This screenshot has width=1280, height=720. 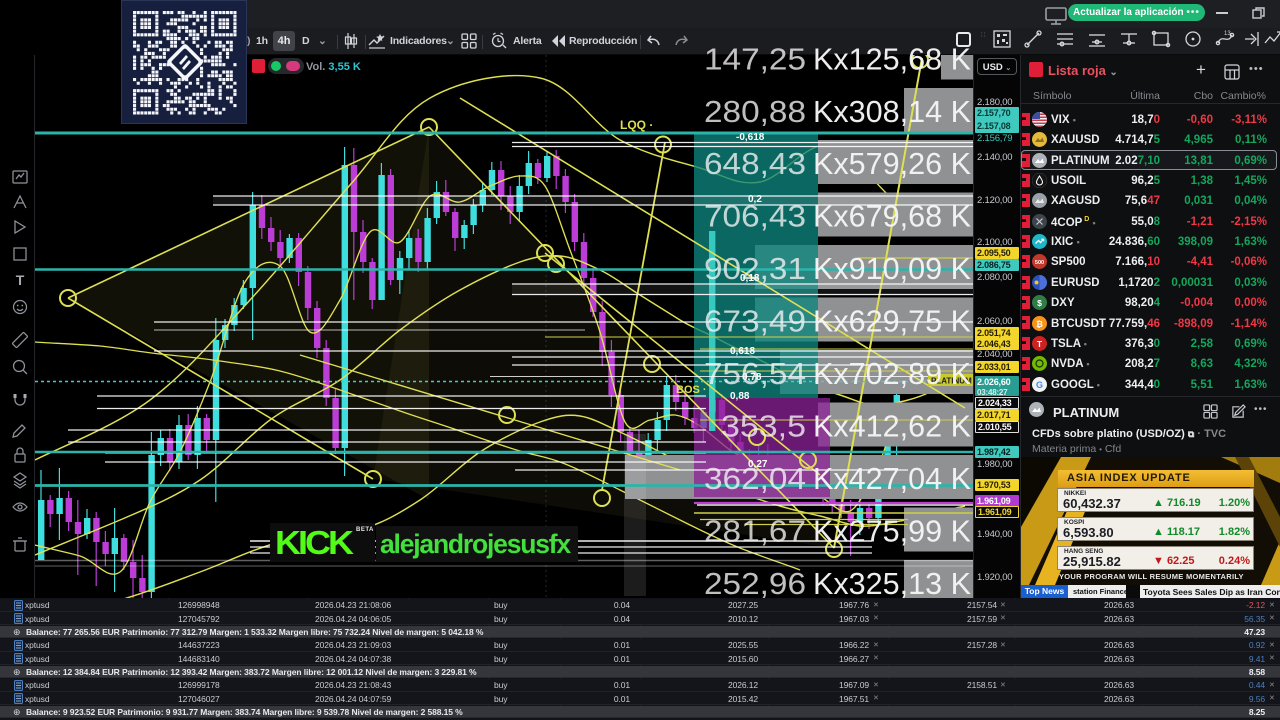 What do you see at coordinates (1039, 385) in the screenshot?
I see `svg-text: G` at bounding box center [1039, 385].